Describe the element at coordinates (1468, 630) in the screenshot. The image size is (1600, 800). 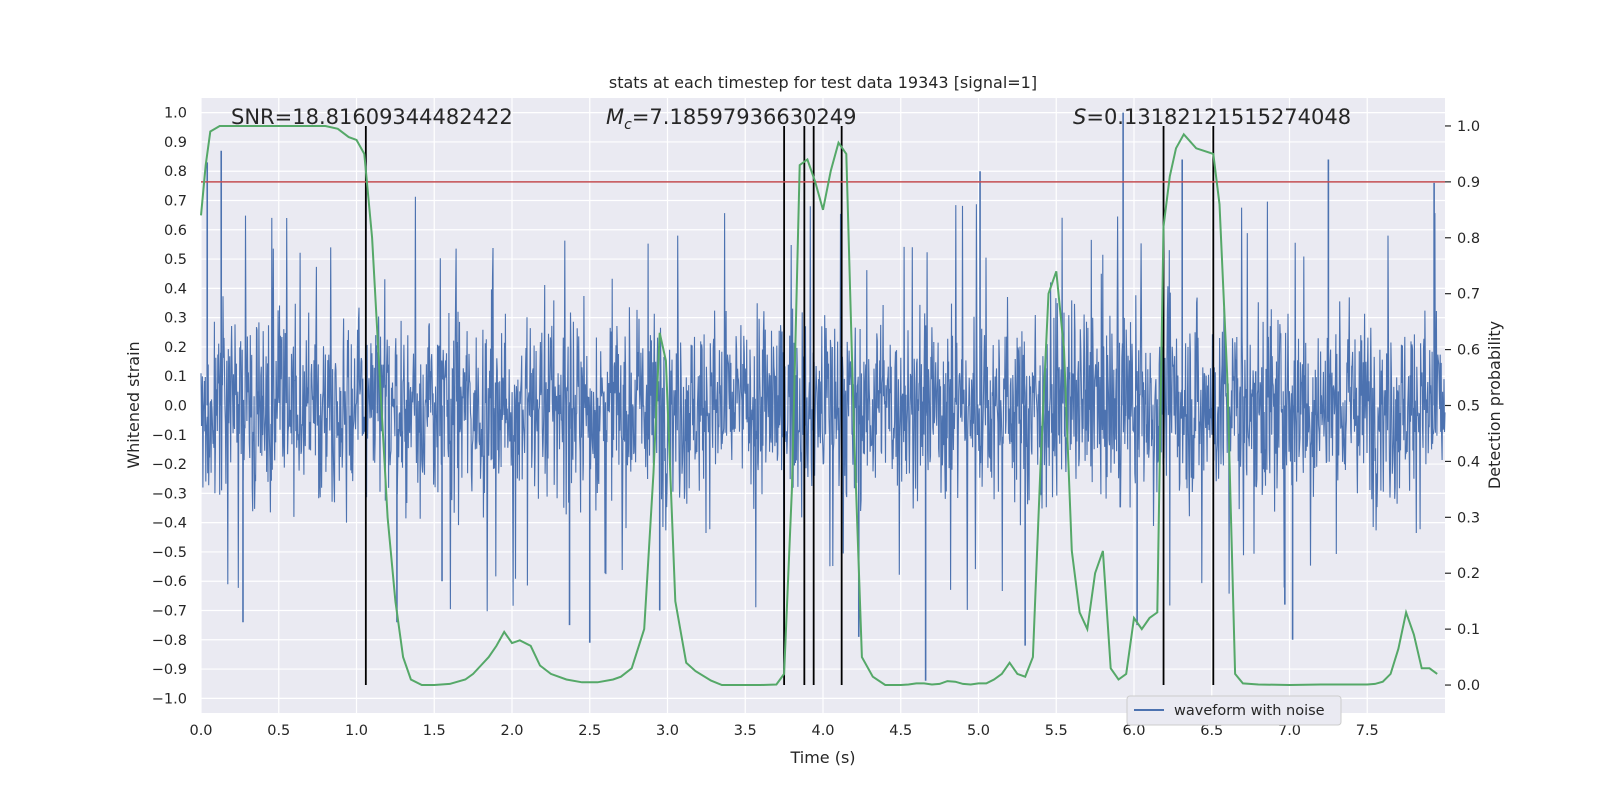
I see `right-y-tick-label: 0.1` at that location.